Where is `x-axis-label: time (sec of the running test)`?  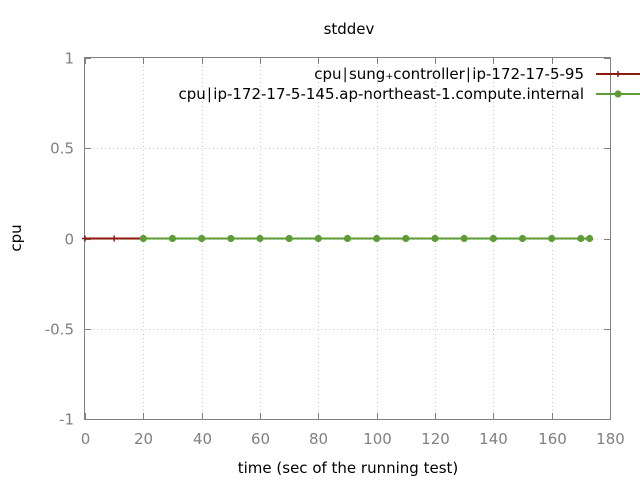
x-axis-label: time (sec of the running test) is located at coordinates (348, 468).